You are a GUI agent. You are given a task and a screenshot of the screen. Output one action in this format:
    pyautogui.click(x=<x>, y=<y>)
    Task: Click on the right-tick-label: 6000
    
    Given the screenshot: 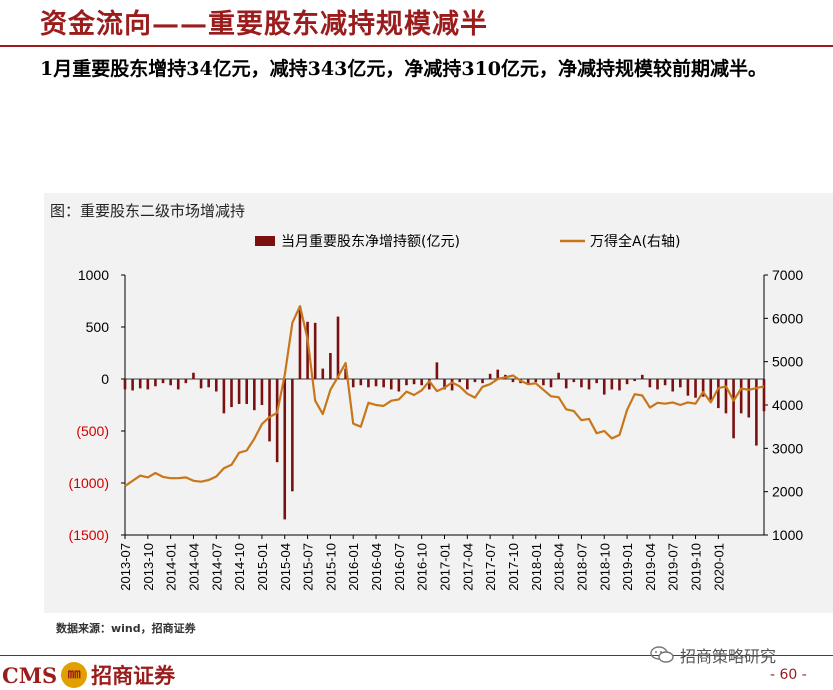 What is the action you would take?
    pyautogui.click(x=787, y=318)
    